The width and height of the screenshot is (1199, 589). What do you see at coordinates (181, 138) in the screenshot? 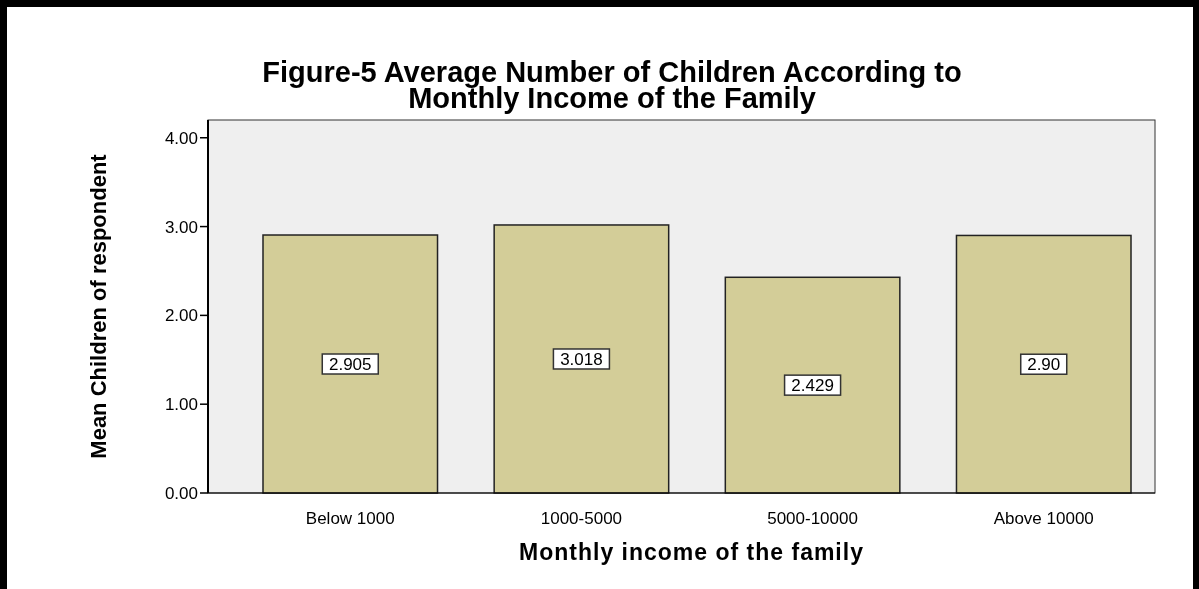
I see `y-tick-label: 4.00` at bounding box center [181, 138].